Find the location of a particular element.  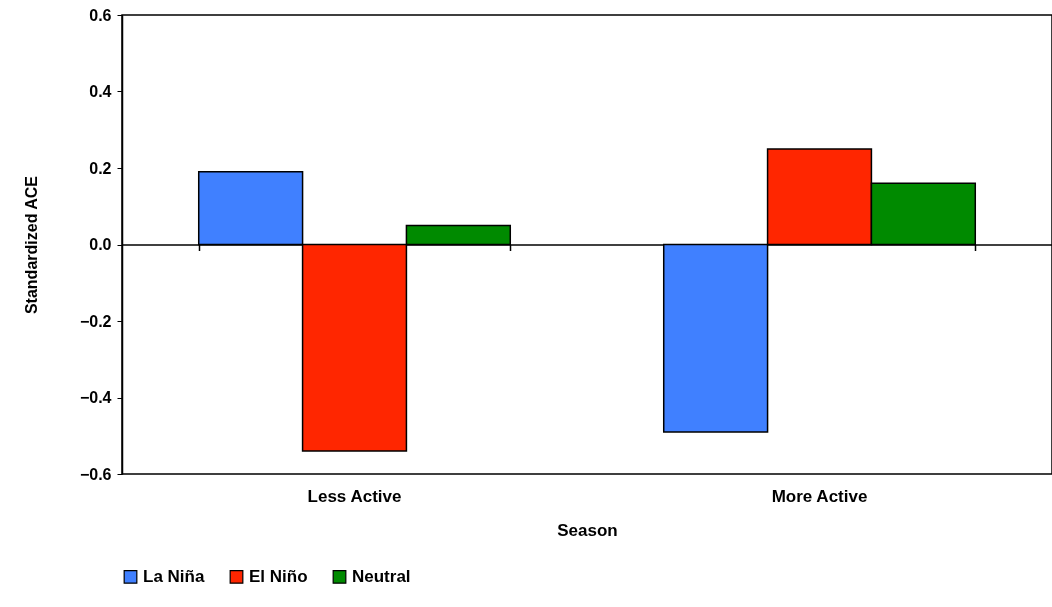

x-tick-label: More Active is located at coordinates (819, 496).